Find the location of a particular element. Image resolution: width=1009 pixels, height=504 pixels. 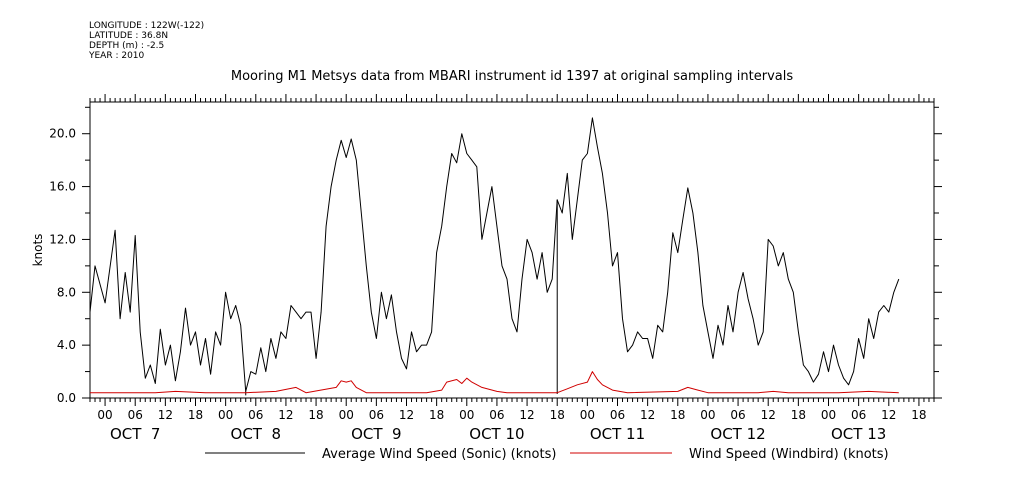

metadata-line: LATITUDE : 36.8N is located at coordinates (129, 36).